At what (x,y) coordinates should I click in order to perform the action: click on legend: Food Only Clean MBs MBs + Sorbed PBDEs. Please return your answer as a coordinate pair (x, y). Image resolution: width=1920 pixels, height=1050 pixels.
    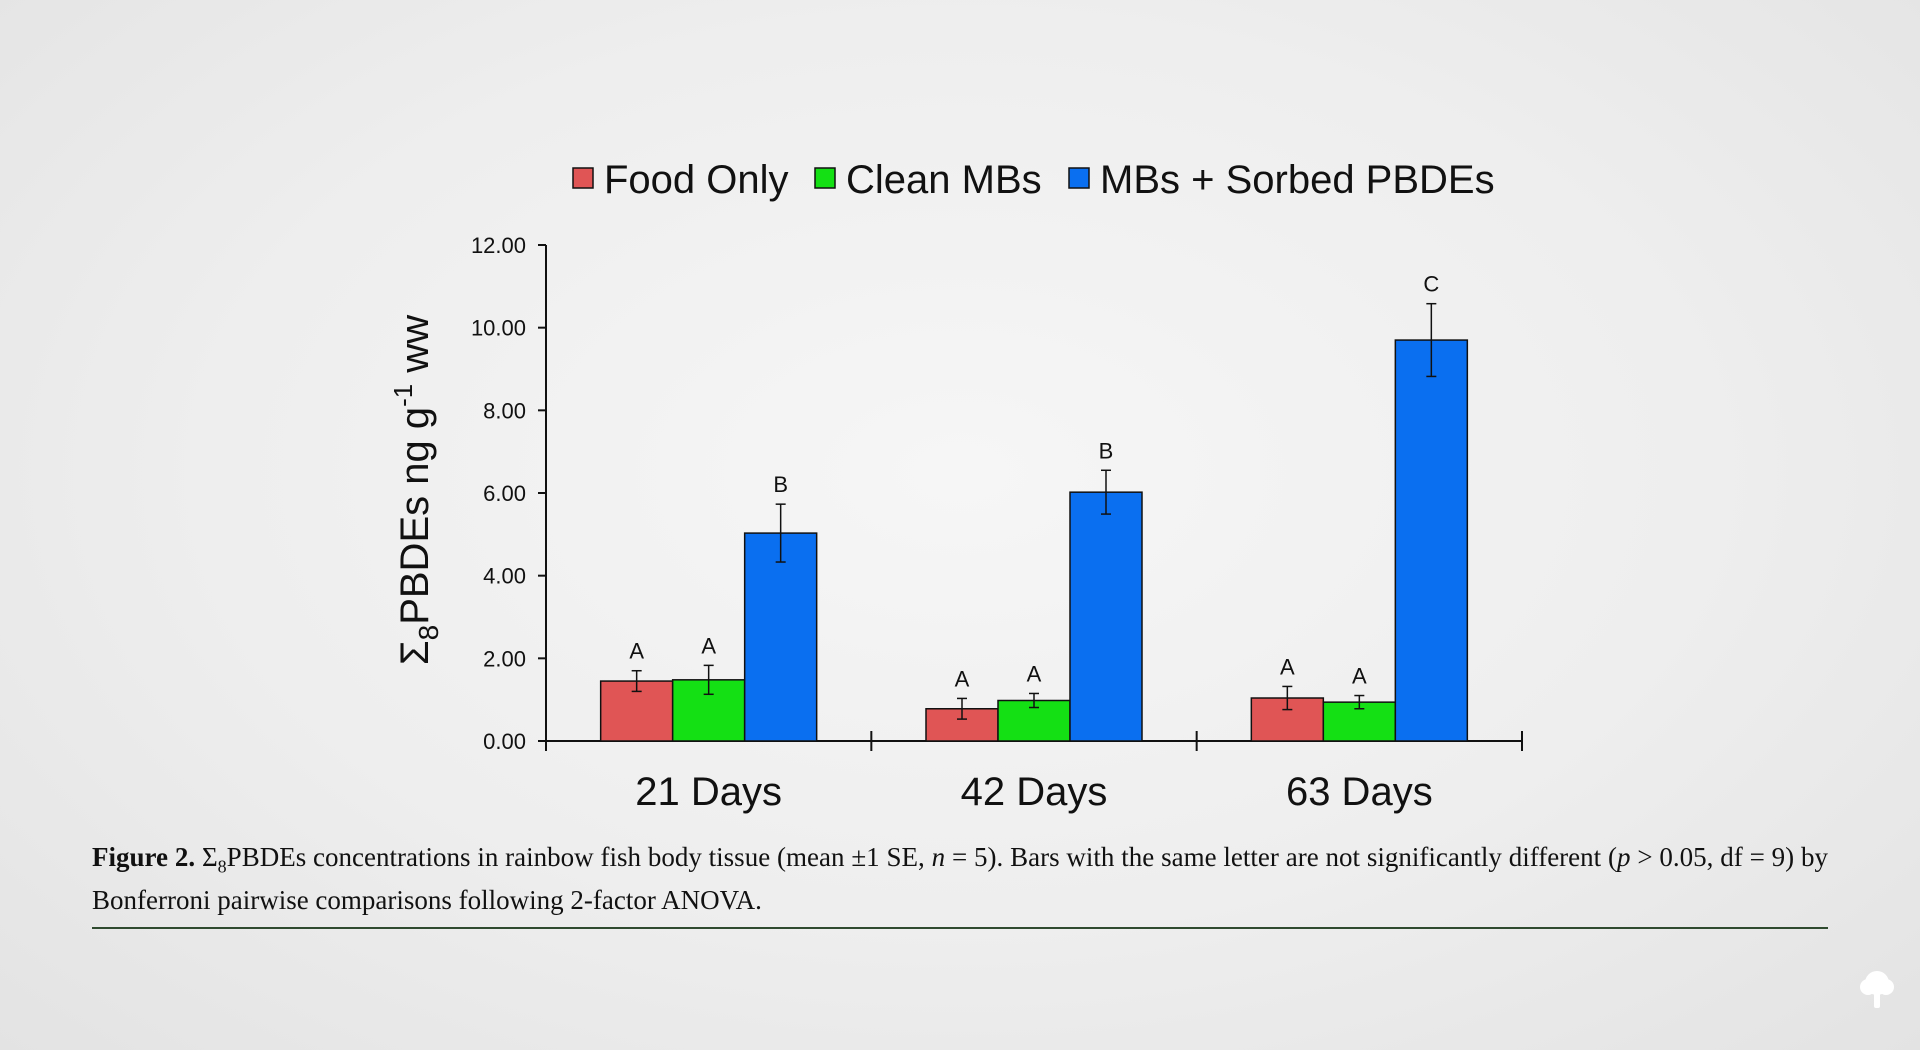
    Looking at the image, I should click on (1033, 180).